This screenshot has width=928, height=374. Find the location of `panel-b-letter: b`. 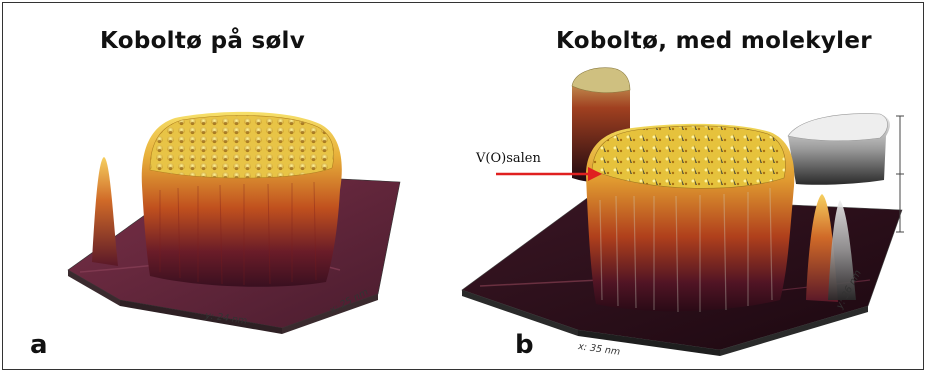

panel-b-letter: b is located at coordinates (524, 345).